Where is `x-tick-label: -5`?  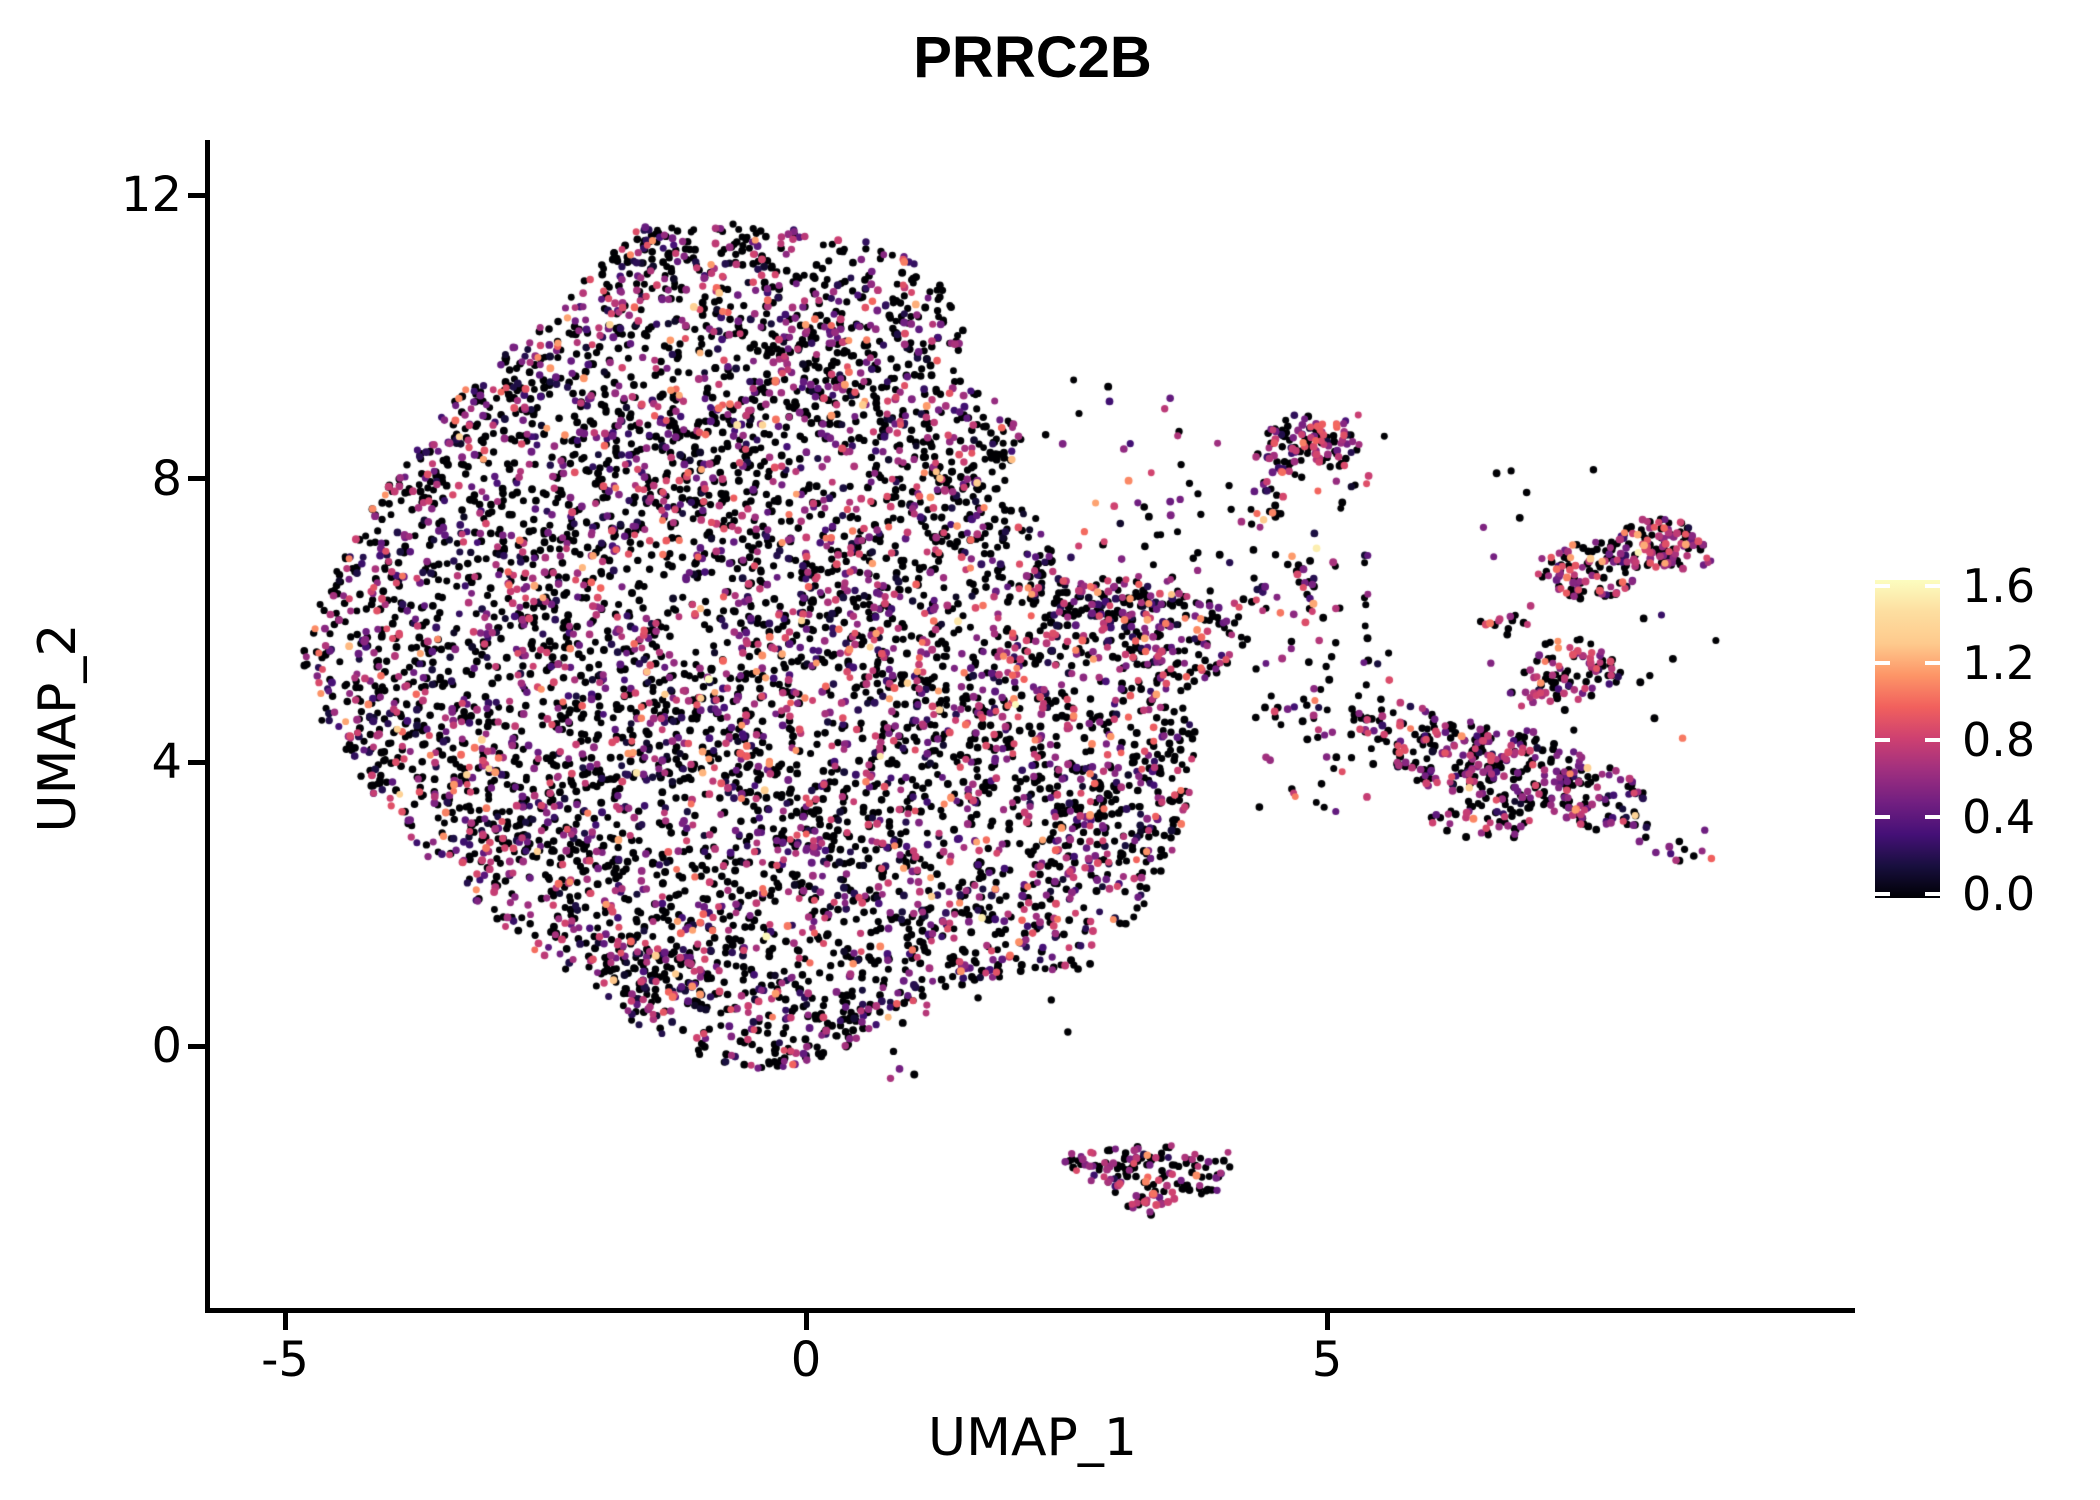 x-tick-label: -5 is located at coordinates (285, 1360).